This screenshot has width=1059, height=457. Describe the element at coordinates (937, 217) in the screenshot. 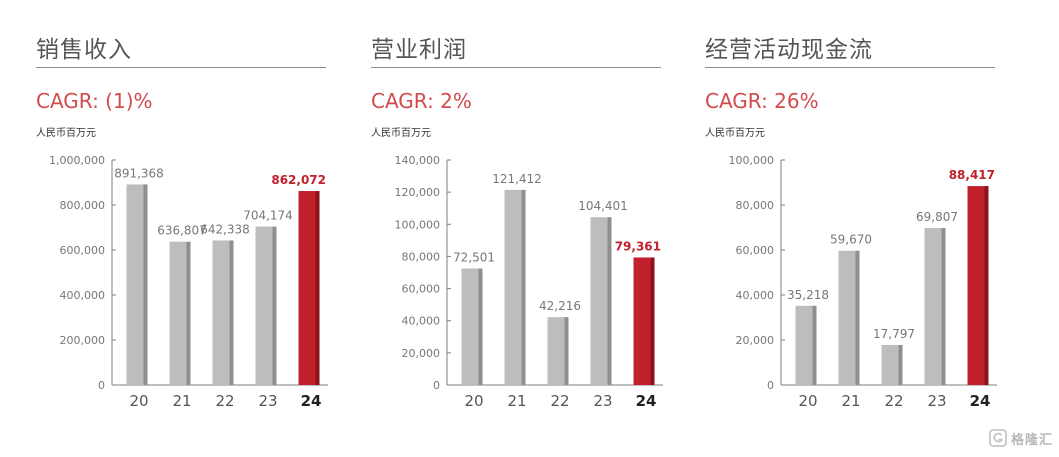

I see `data-label: 69,807` at that location.